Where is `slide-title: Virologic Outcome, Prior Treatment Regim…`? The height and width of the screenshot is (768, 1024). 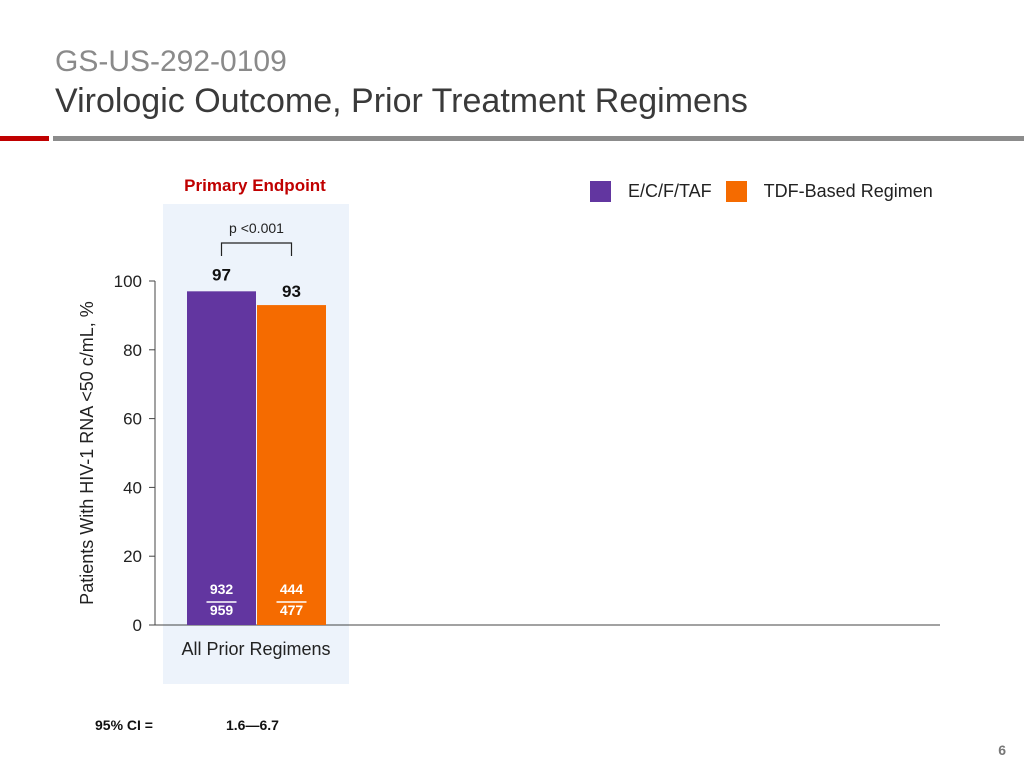 slide-title: Virologic Outcome, Prior Treatment Regim… is located at coordinates (401, 101).